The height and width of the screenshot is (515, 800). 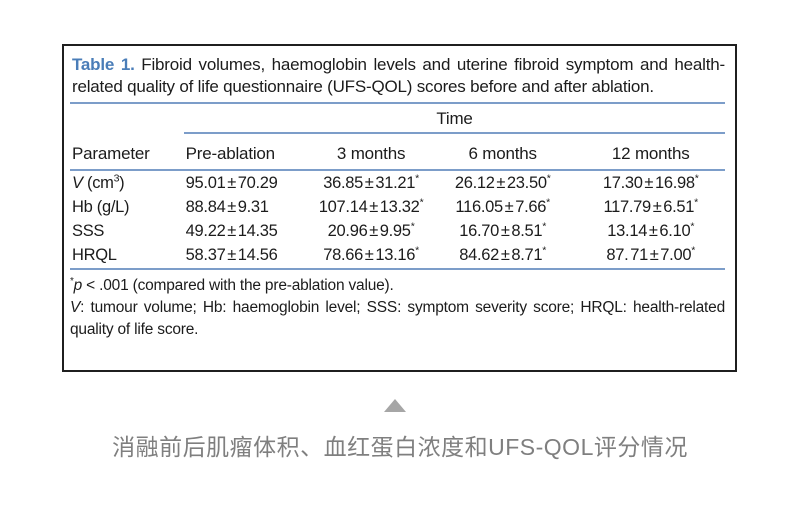 I want to click on table-label: Table 1., so click(x=103, y=64).